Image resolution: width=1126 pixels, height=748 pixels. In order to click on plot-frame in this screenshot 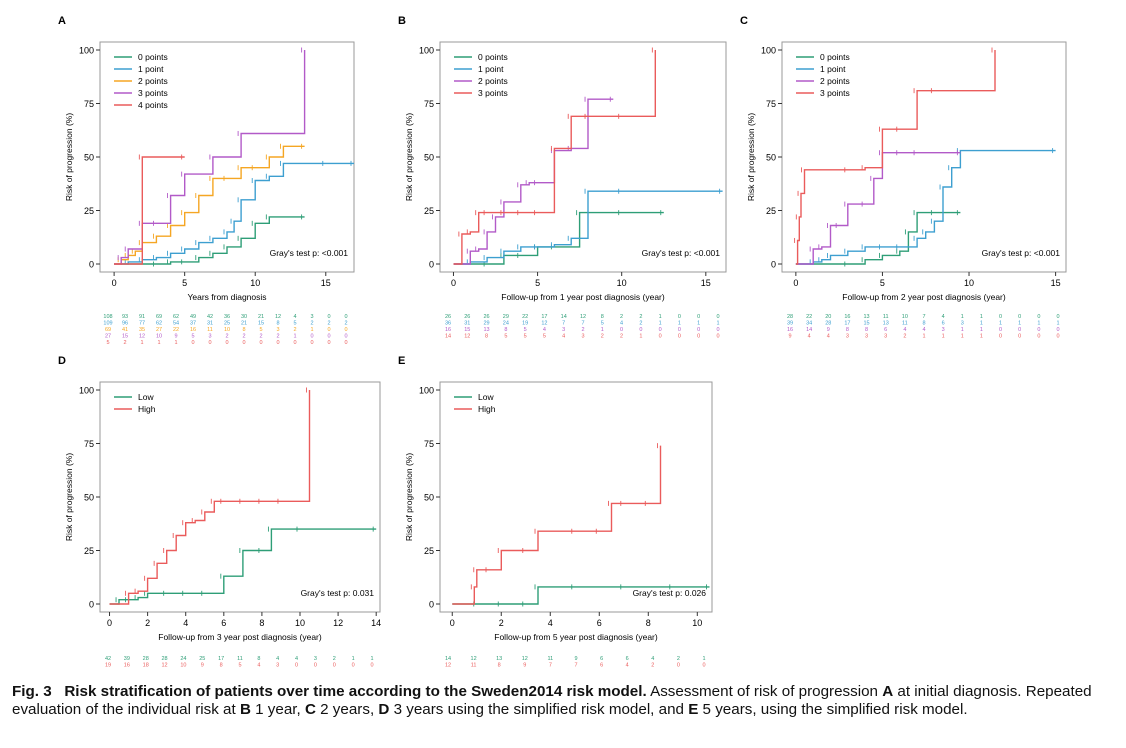, I will do `click(576, 497)`.